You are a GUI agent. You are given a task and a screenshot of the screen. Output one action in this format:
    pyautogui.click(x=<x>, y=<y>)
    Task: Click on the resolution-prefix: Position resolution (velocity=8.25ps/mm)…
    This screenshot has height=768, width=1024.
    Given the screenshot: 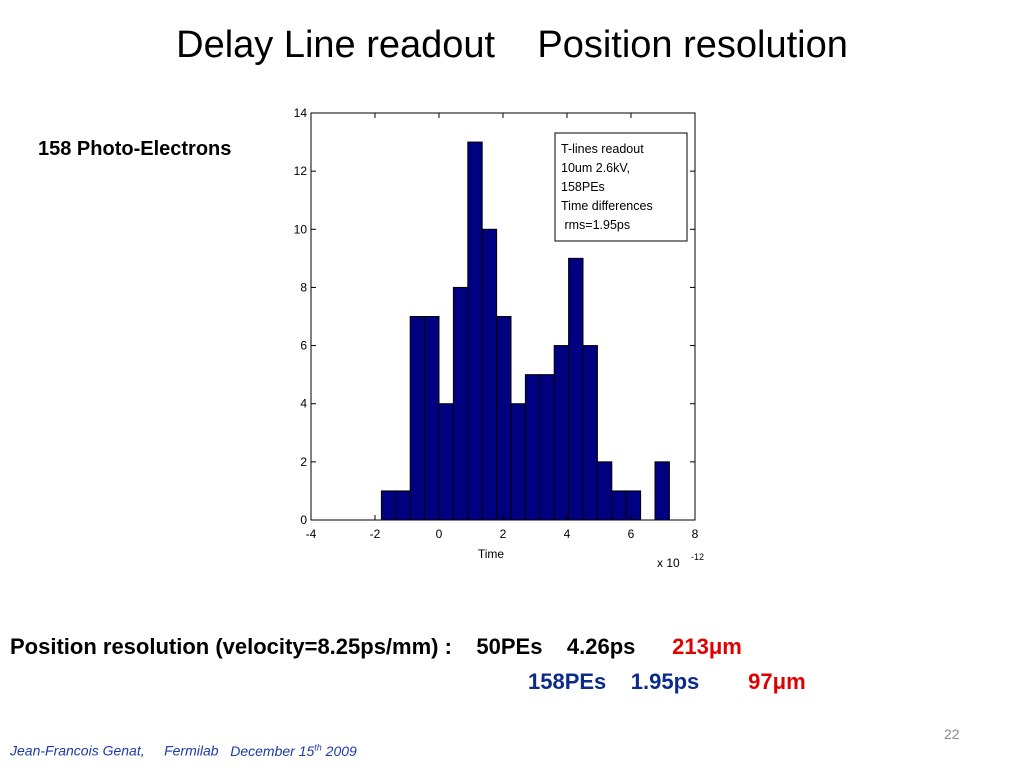 What is the action you would take?
    pyautogui.click(x=231, y=646)
    